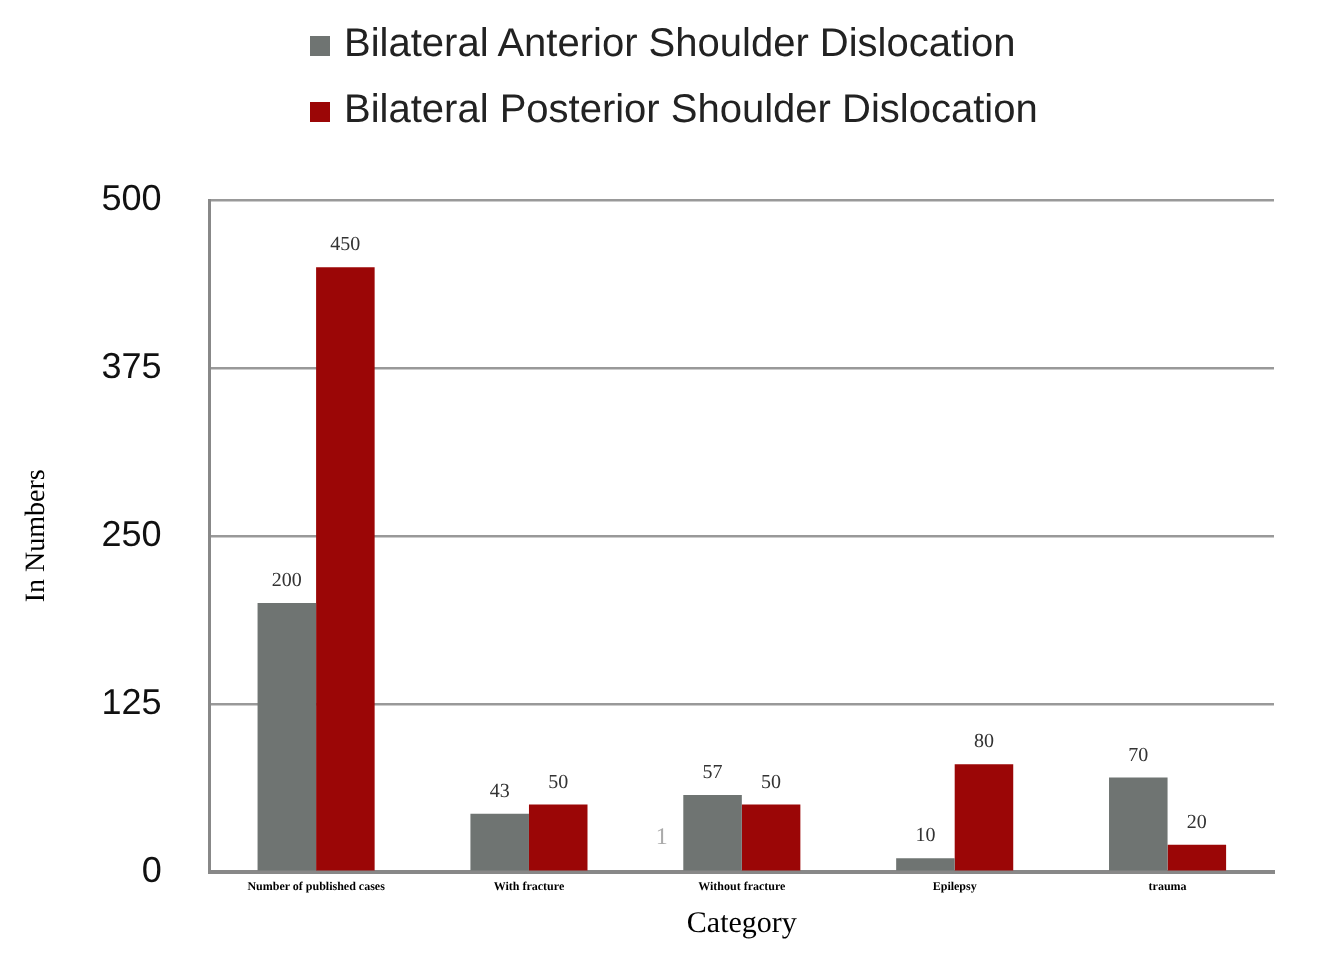 This screenshot has height=956, width=1334. Describe the element at coordinates (131, 533) in the screenshot. I see `y-tick-label: 250` at that location.